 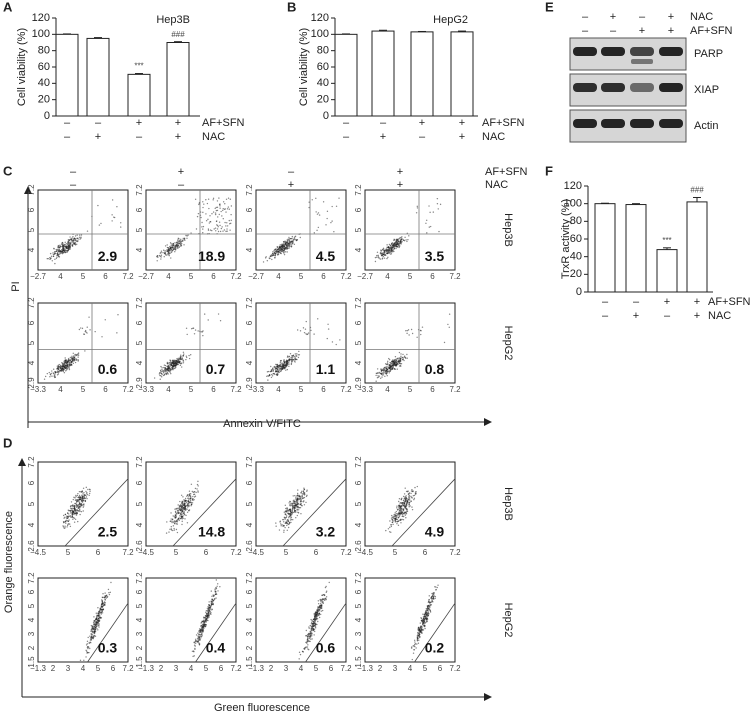 What do you see at coordinates (139, 249) in the screenshot?
I see `y-tick-label: 4` at bounding box center [139, 249].